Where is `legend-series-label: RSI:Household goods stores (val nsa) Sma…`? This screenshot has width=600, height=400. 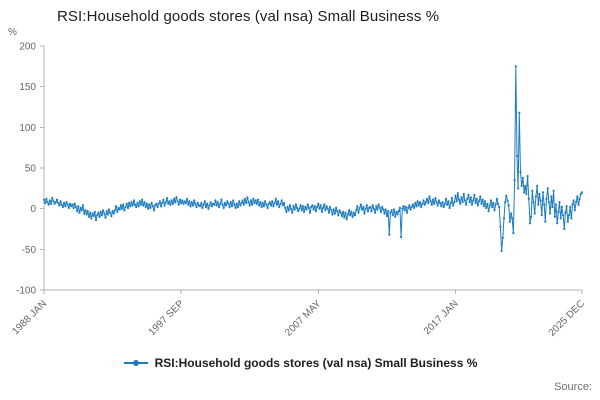
legend-series-label: RSI:Household goods stores (val nsa) Sma… is located at coordinates (316, 363).